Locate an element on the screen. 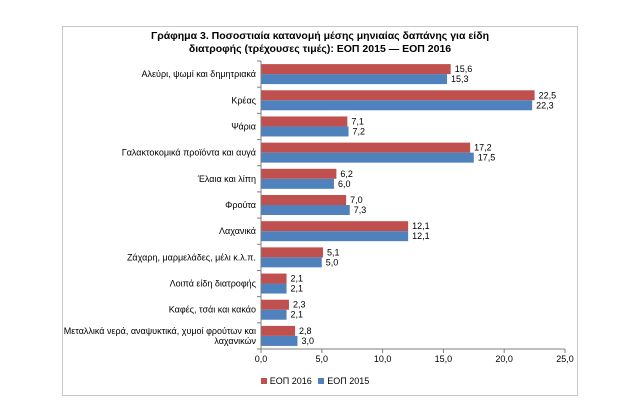 The height and width of the screenshot is (412, 630). category-label: Αλεύρι, ψωμί και δημητριακά is located at coordinates (199, 74).